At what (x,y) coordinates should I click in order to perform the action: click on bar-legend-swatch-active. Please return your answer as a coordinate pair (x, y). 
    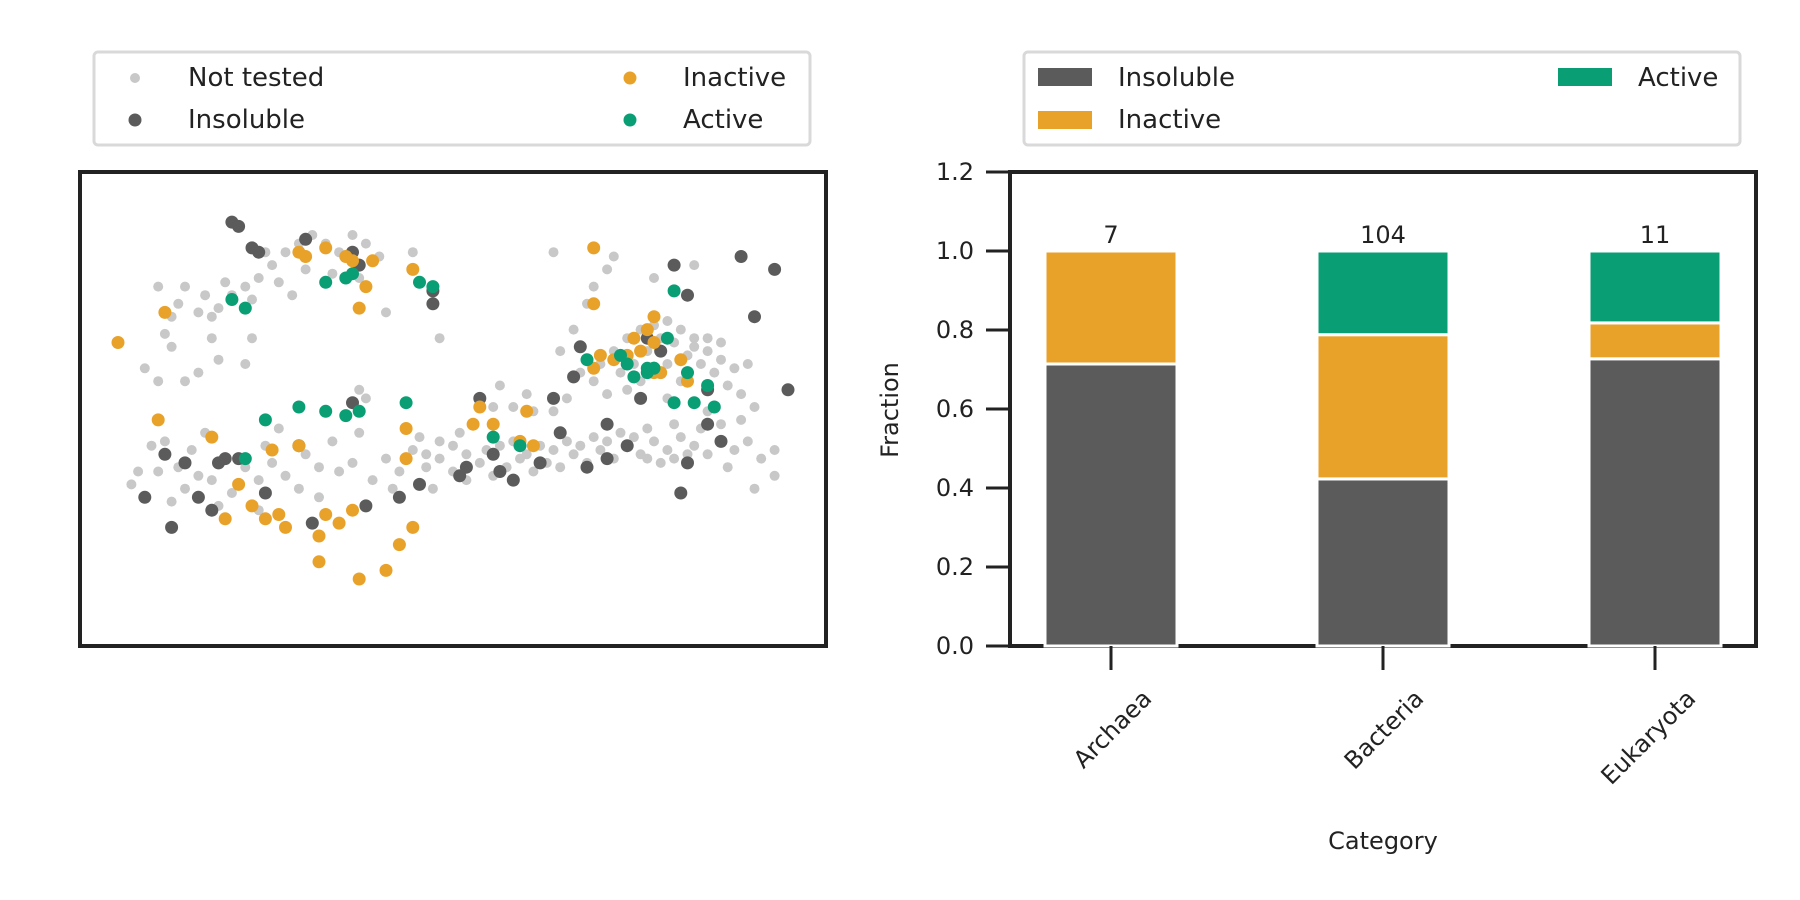
    Looking at the image, I should click on (1585, 77).